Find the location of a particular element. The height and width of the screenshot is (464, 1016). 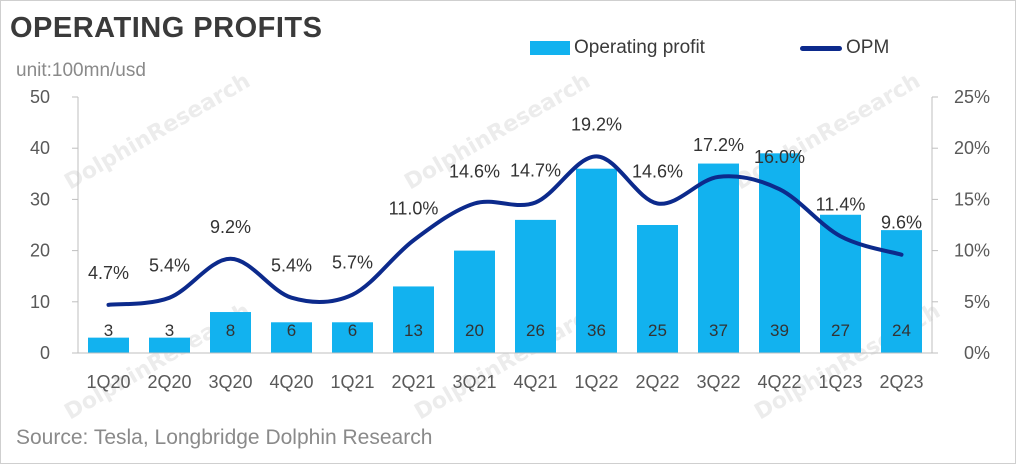

y-right-tick-label: 0% is located at coordinates (977, 353).